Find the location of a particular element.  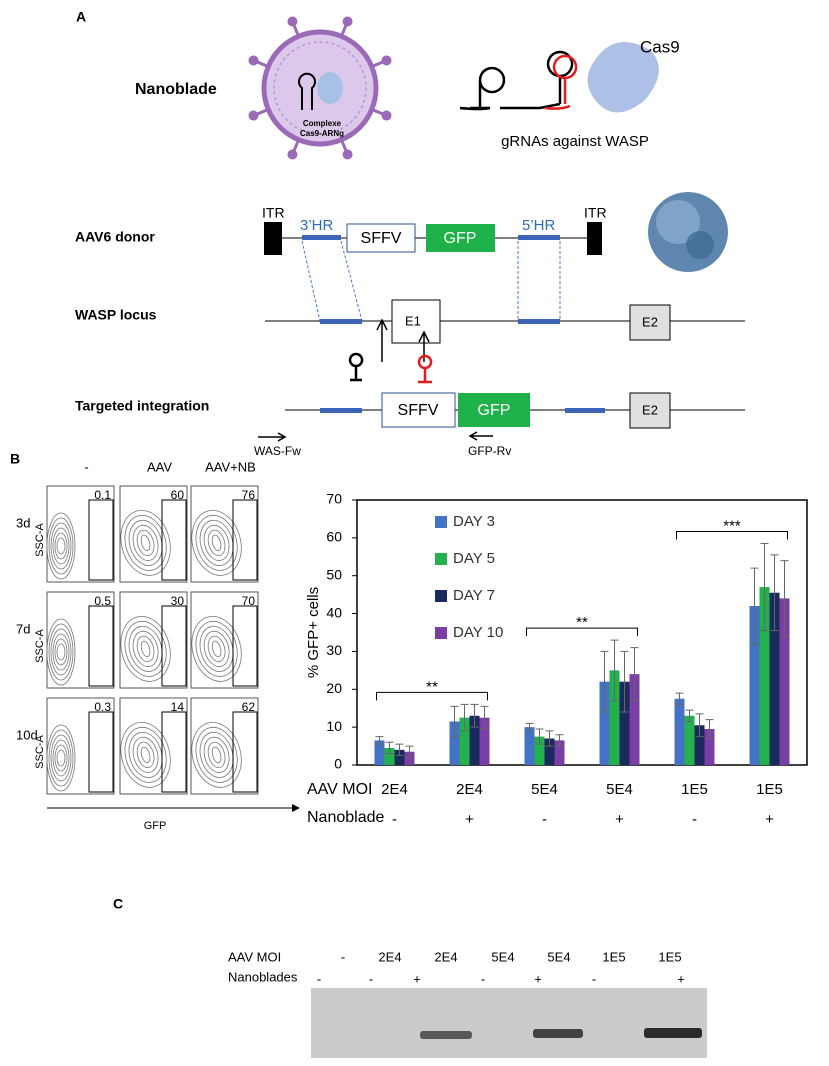

cas9-label: Cas9 is located at coordinates (660, 46).